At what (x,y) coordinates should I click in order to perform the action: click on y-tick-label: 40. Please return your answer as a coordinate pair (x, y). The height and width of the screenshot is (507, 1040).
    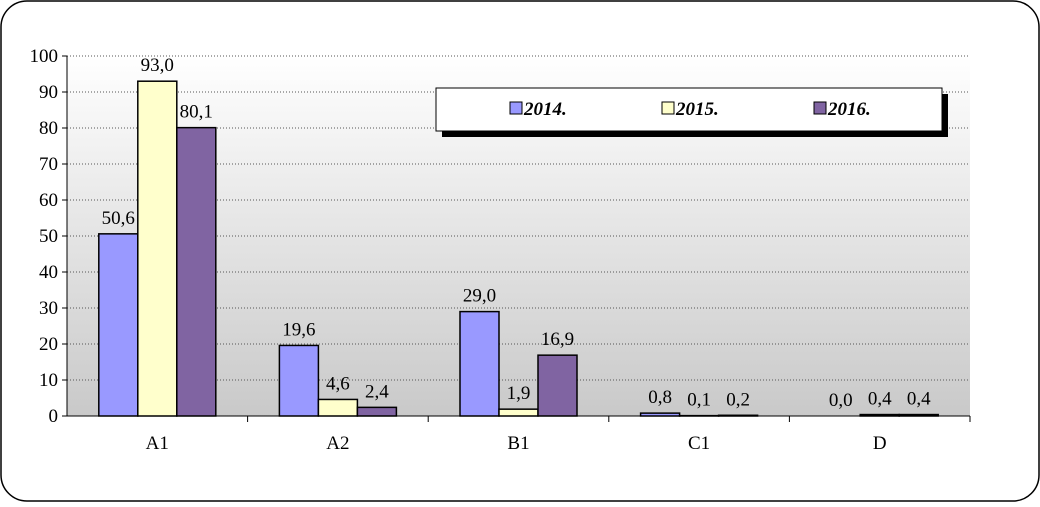
    Looking at the image, I should click on (48, 272).